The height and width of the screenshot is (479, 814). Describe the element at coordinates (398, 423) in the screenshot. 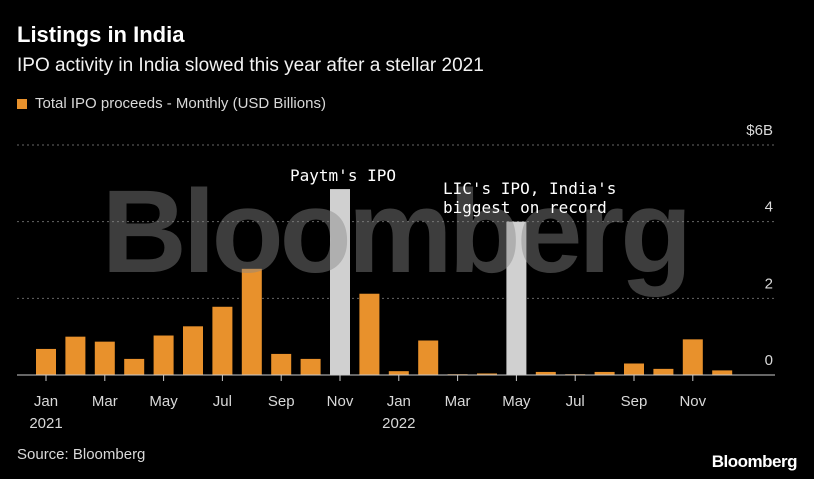

I see `x-tick-year-label: 2022` at that location.